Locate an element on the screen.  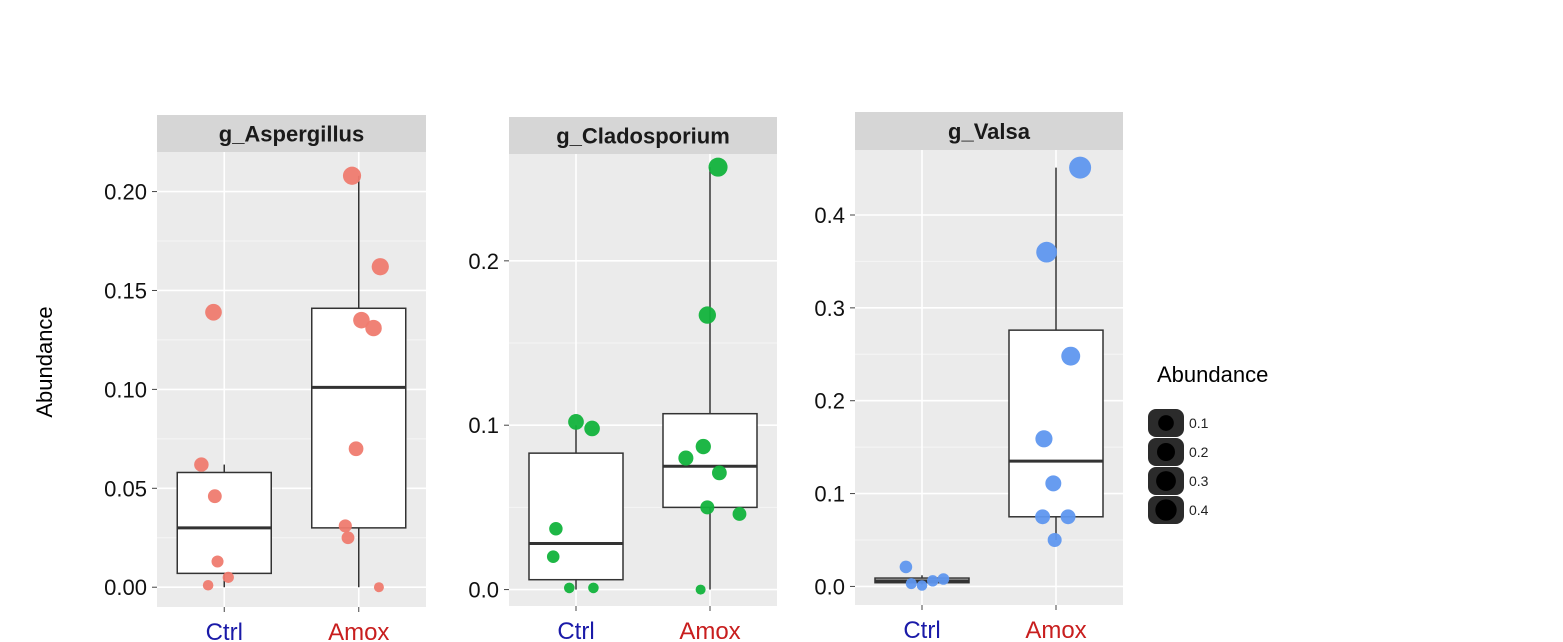
y-tick-label: 0.05 is located at coordinates (125, 488).